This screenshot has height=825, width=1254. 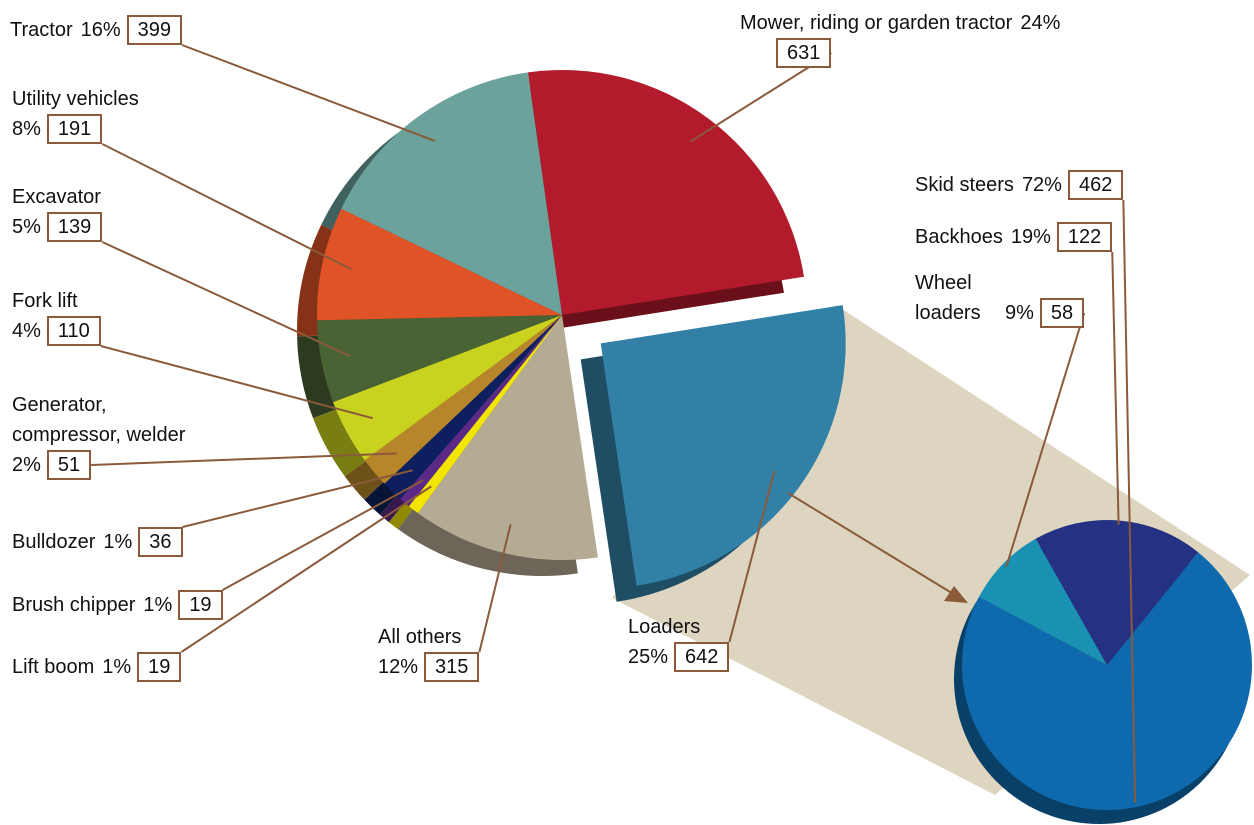 What do you see at coordinates (702, 657) in the screenshot?
I see `count-box: 642` at bounding box center [702, 657].